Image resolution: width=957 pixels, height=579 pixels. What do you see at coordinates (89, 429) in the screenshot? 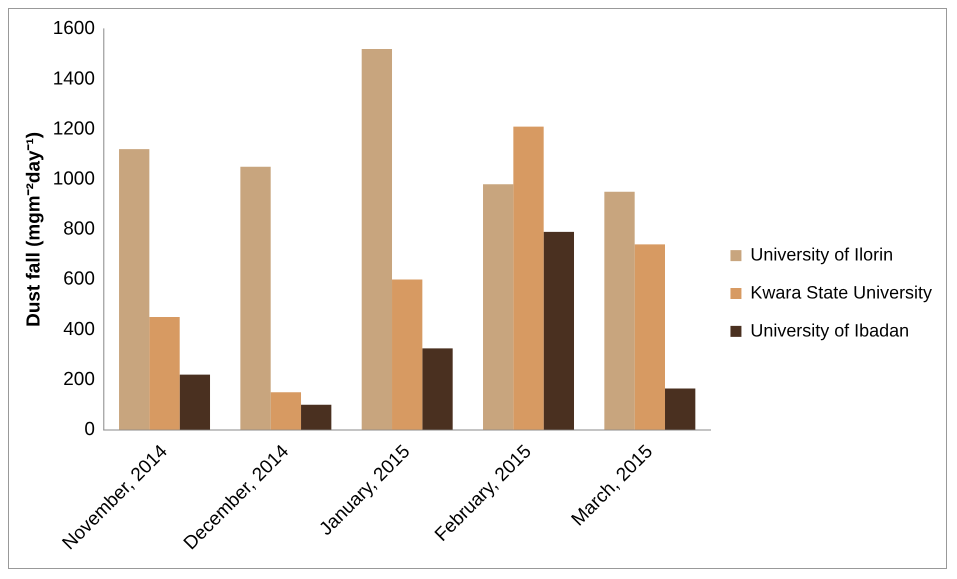
I see `y-tick-label: 0` at bounding box center [89, 429].